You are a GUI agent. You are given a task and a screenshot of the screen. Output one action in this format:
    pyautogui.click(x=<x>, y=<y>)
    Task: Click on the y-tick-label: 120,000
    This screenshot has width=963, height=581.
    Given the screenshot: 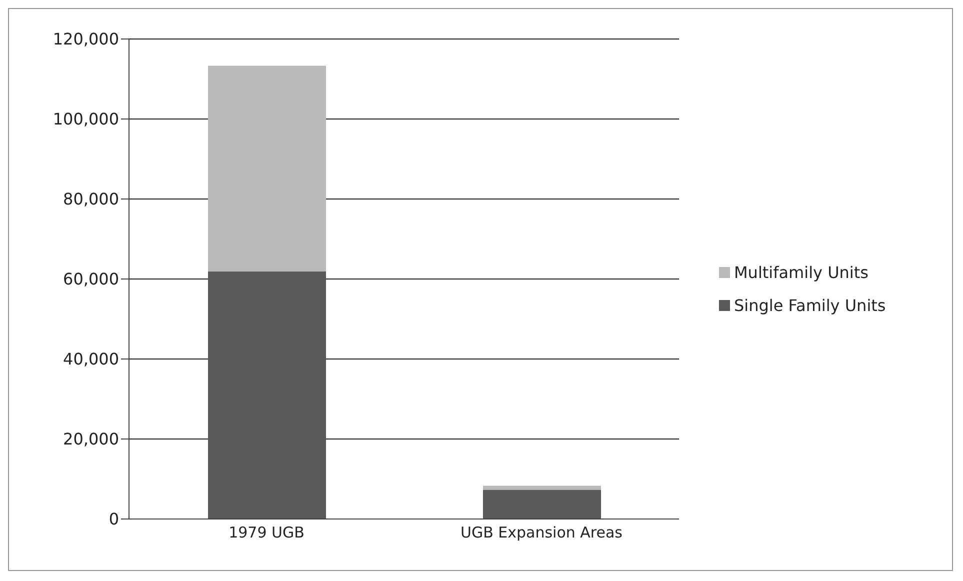 What is the action you would take?
    pyautogui.click(x=85, y=39)
    